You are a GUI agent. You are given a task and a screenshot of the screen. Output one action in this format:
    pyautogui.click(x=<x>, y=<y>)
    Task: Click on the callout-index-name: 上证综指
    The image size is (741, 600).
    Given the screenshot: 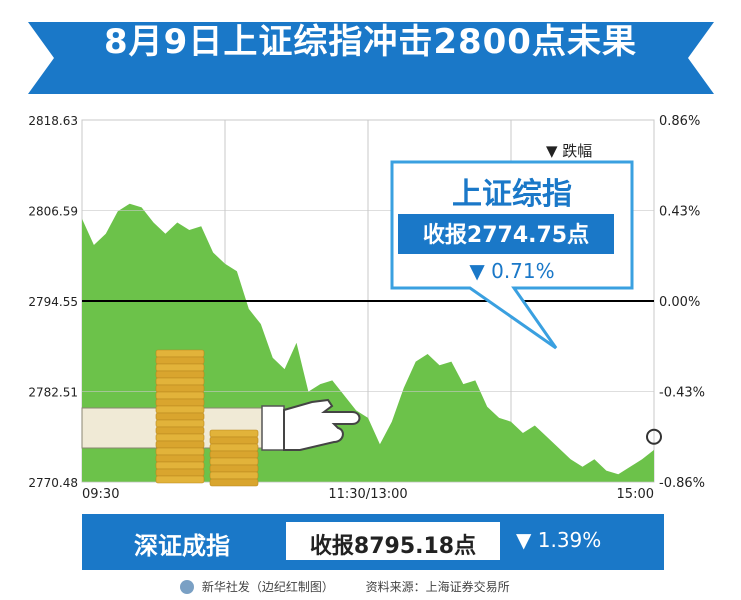 What is the action you would take?
    pyautogui.click(x=512, y=194)
    